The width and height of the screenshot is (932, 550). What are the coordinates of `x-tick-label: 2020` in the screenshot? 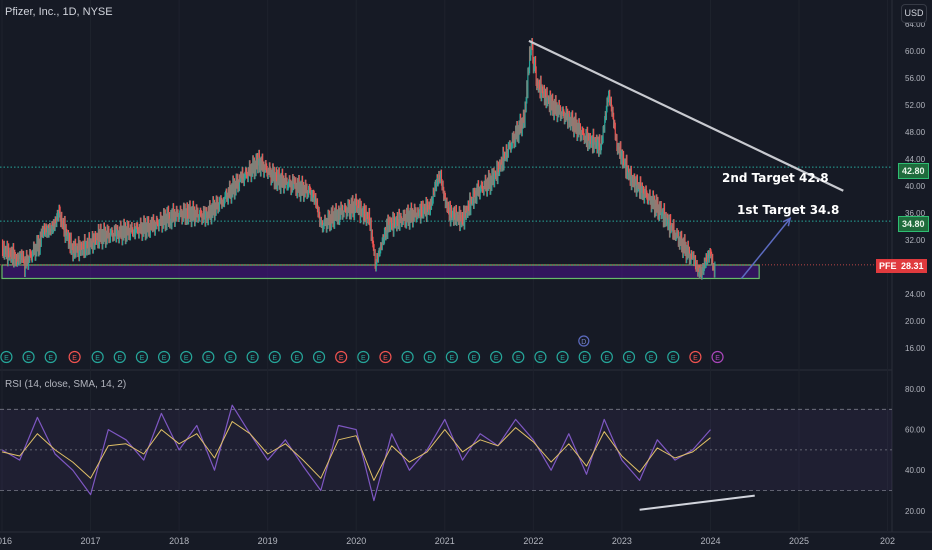 It's located at (356, 541).